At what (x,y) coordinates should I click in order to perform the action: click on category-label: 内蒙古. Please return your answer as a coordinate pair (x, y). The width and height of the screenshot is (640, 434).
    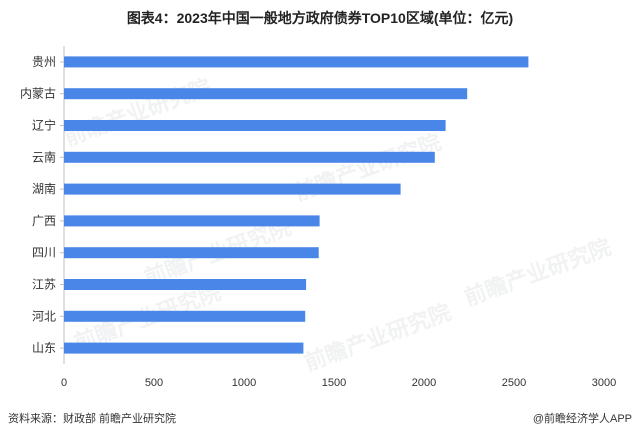
    Looking at the image, I should click on (38, 93).